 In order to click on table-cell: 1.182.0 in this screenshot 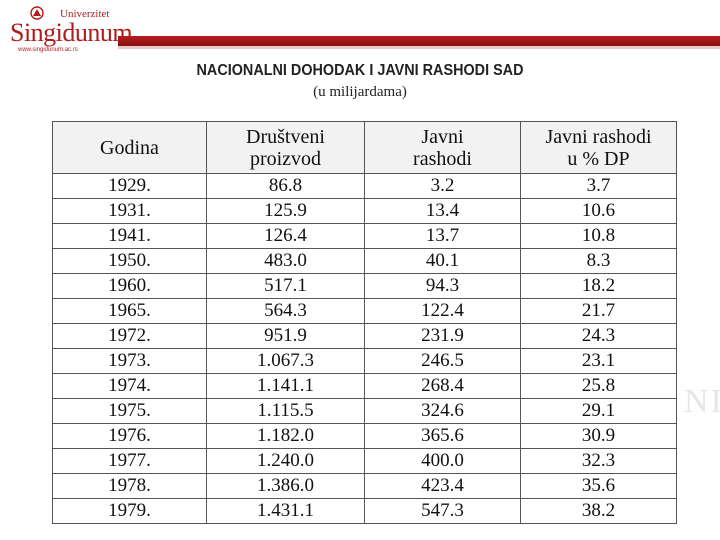, I will do `click(286, 436)`.